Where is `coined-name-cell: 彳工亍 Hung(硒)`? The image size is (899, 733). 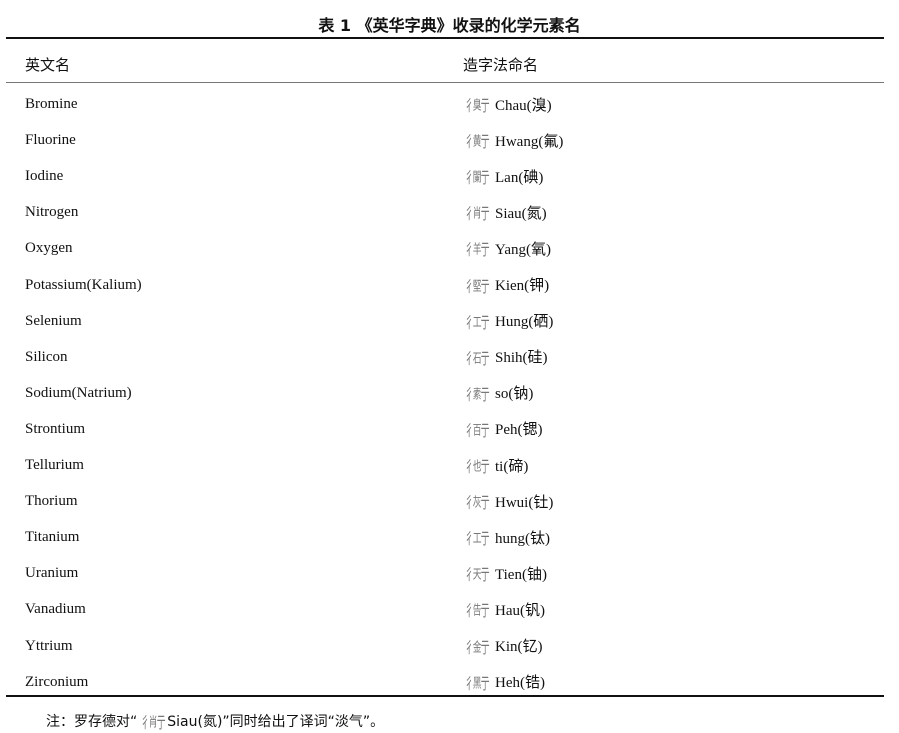 coined-name-cell: 彳工亍 Hung(硒) is located at coordinates (508, 321).